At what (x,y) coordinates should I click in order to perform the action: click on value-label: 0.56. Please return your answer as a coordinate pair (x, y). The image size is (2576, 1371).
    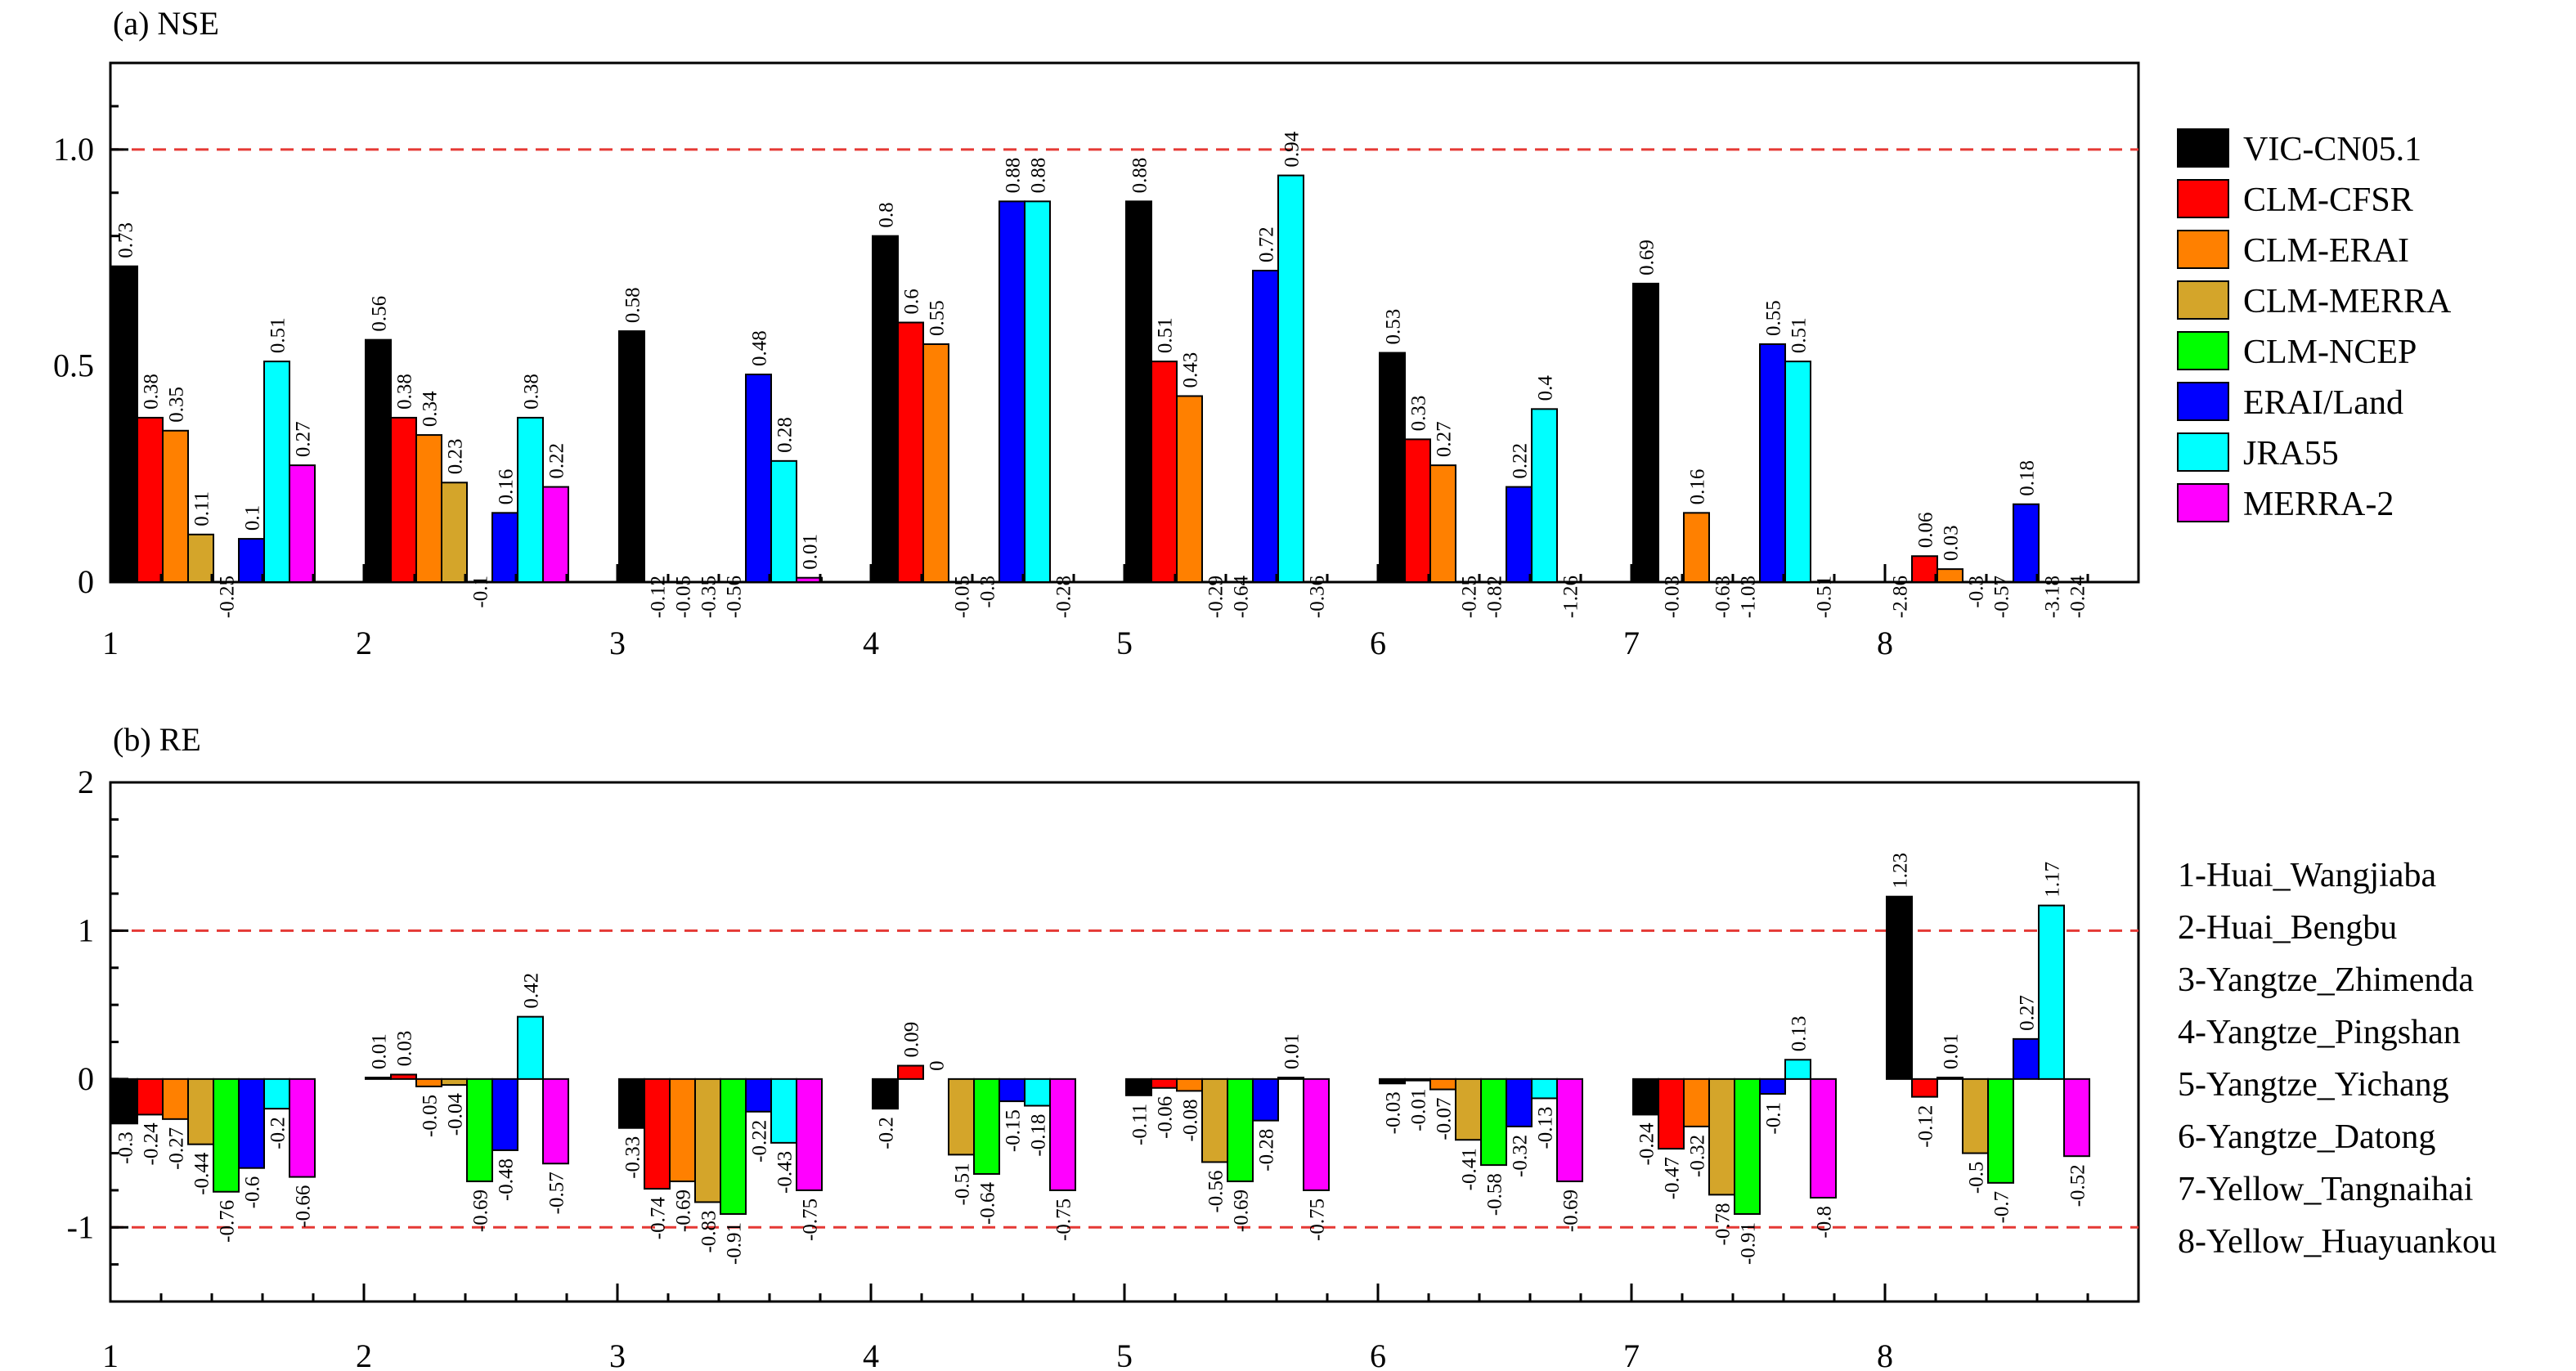
    Looking at the image, I should click on (380, 314).